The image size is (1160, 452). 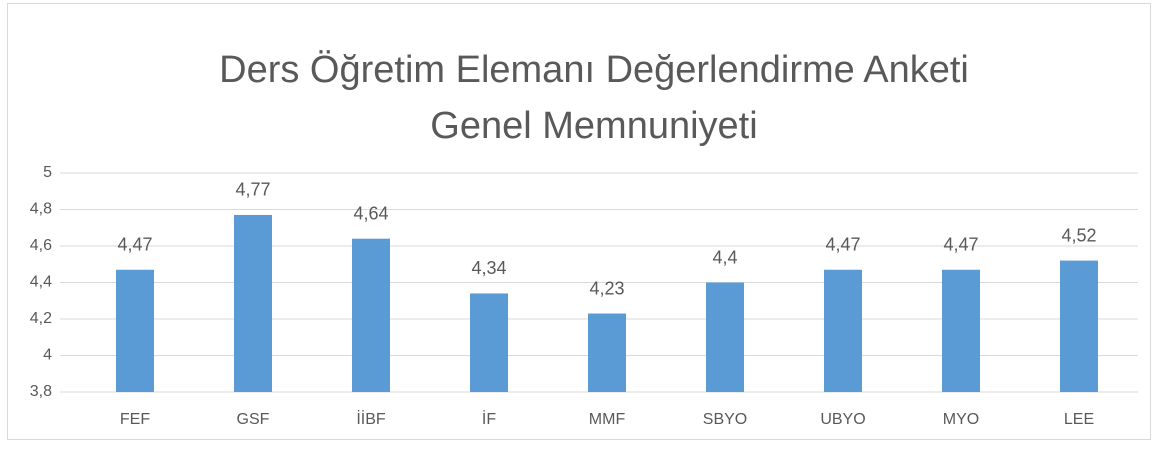 What do you see at coordinates (489, 418) in the screenshot?
I see `x-tick-label: İF` at bounding box center [489, 418].